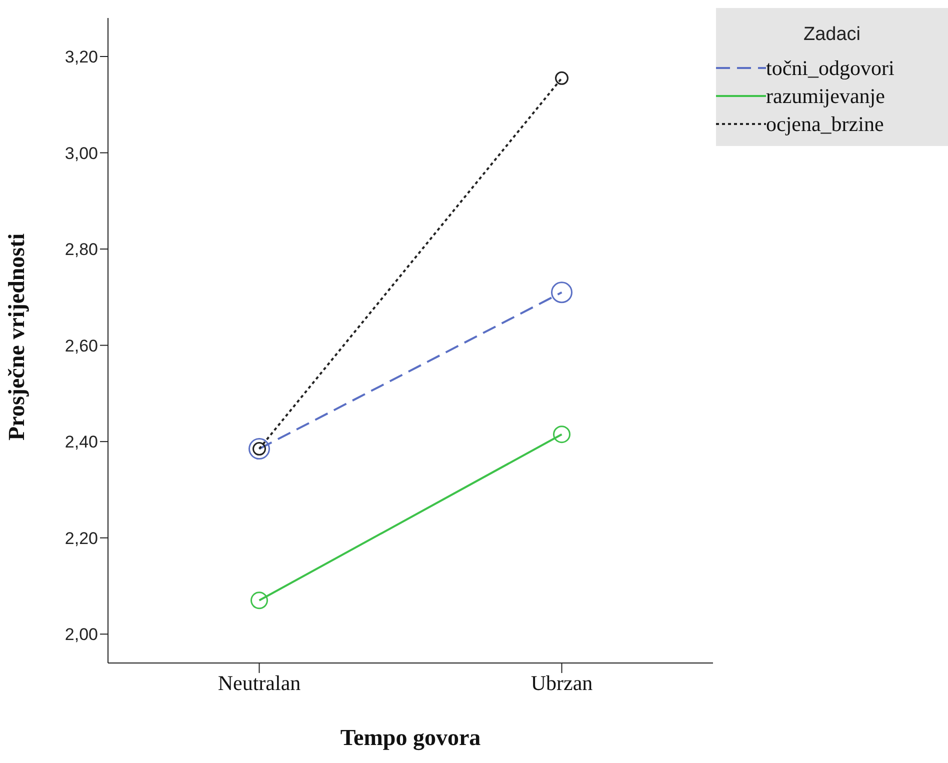  I want to click on legend-title: Zadaci, so click(832, 35).